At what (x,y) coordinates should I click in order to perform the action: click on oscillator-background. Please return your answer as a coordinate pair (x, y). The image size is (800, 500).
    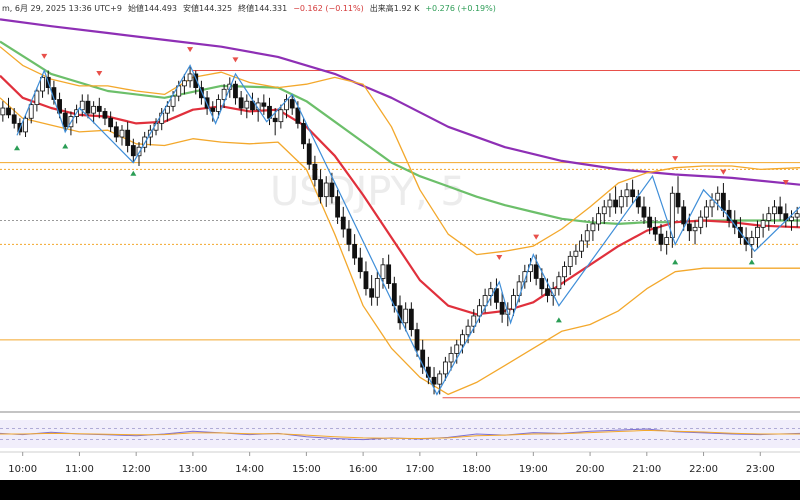
    Looking at the image, I should click on (400, 434).